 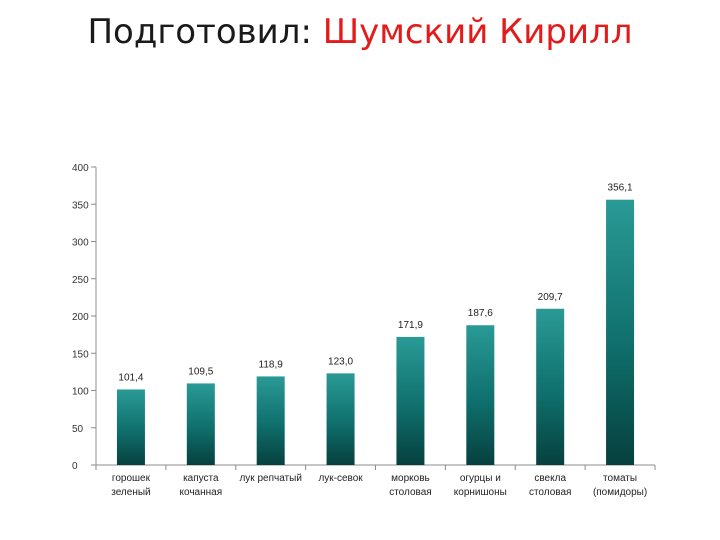 I want to click on y-tick-label: 100, so click(x=80, y=392).